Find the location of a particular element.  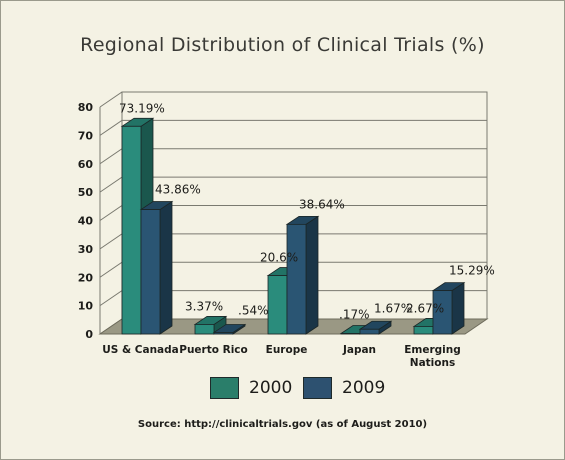

data-label-2009: 43.86% is located at coordinates (178, 190).